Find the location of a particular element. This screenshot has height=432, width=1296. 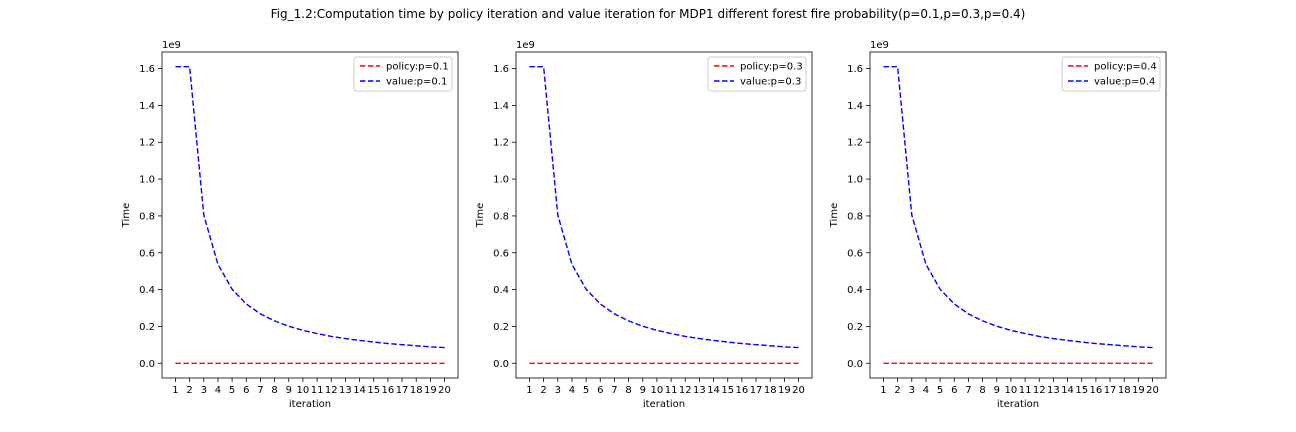

x-tick-label: 5 is located at coordinates (232, 390).